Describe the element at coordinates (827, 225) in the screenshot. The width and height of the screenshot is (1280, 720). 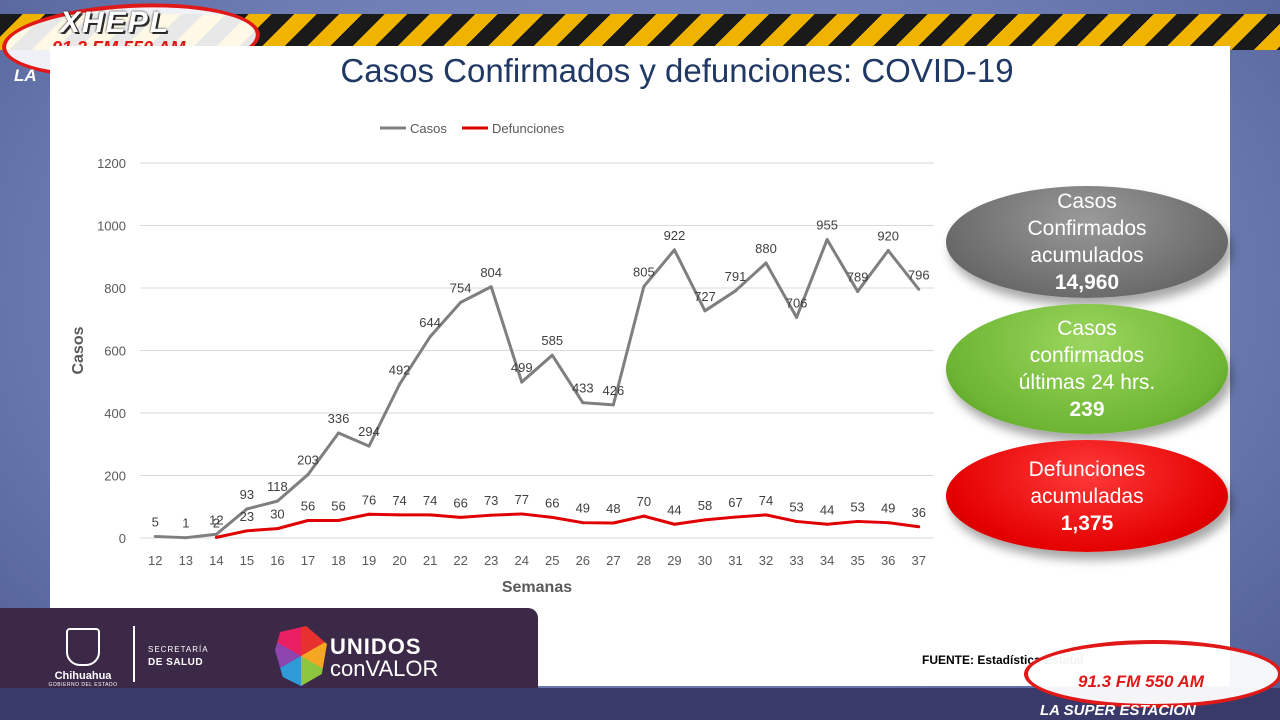
I see `data-label: 955` at that location.